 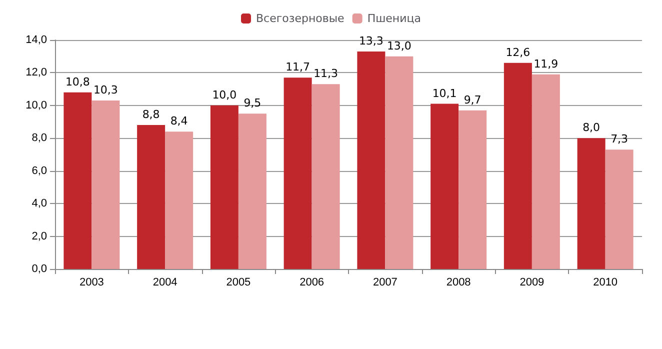 What do you see at coordinates (39, 236) in the screenshot?
I see `y-tick-label: 2,0` at bounding box center [39, 236].